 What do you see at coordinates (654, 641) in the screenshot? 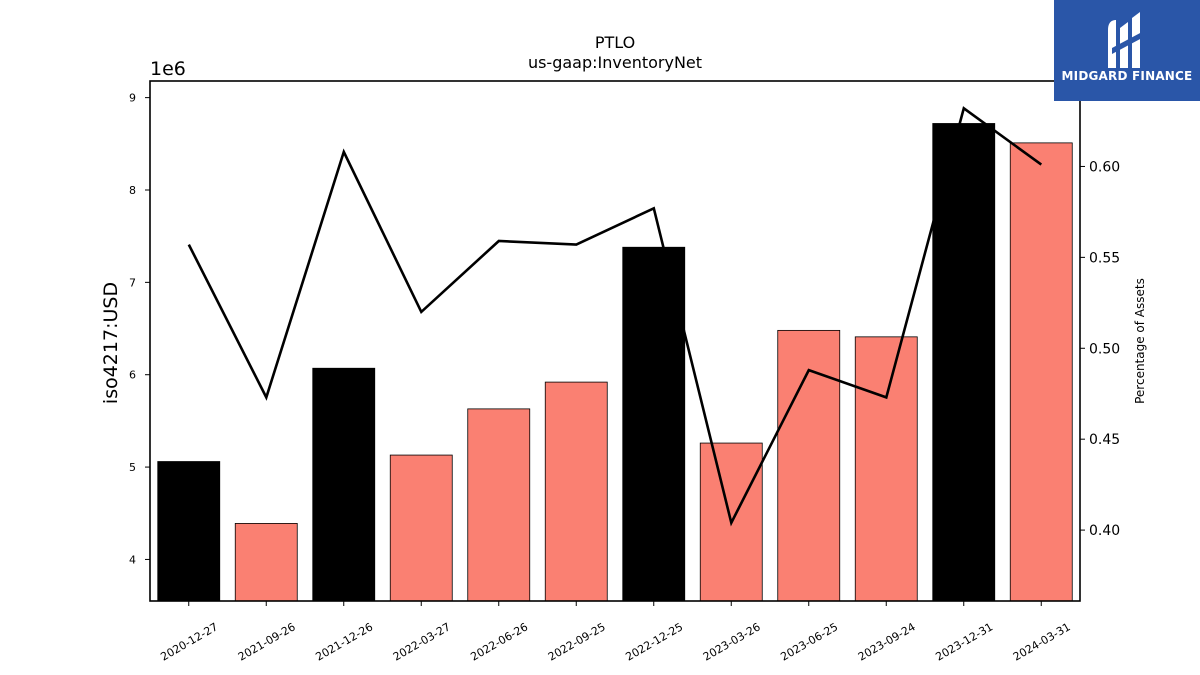
I see `x-tick-label-2022-12-25: 2022-12-25` at bounding box center [654, 641].